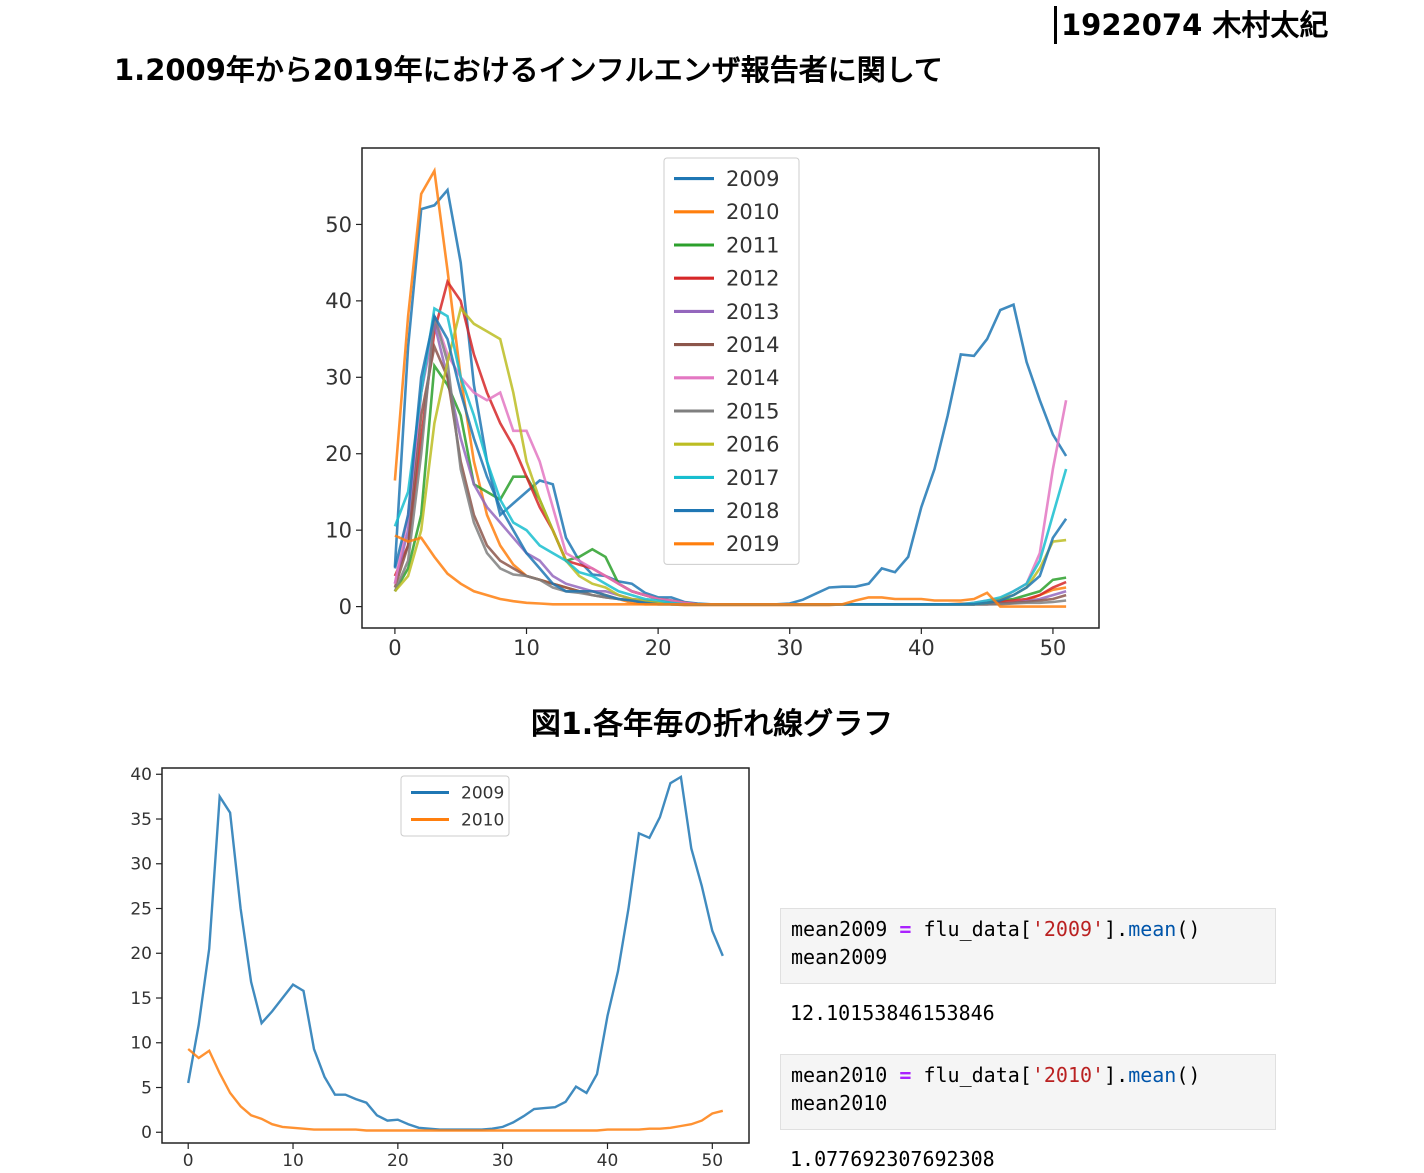 The image size is (1424, 1173). Describe the element at coordinates (1068, 929) in the screenshot. I see `code-string: '2009'` at that location.